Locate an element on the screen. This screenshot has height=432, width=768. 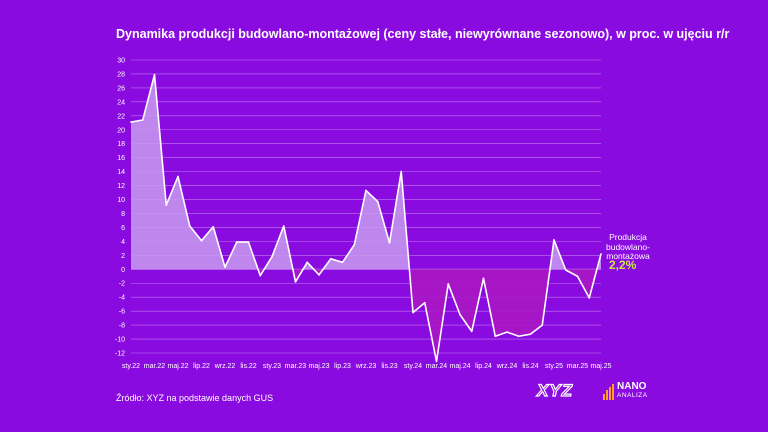
x-tick-label: maj.25 is located at coordinates (600, 366).